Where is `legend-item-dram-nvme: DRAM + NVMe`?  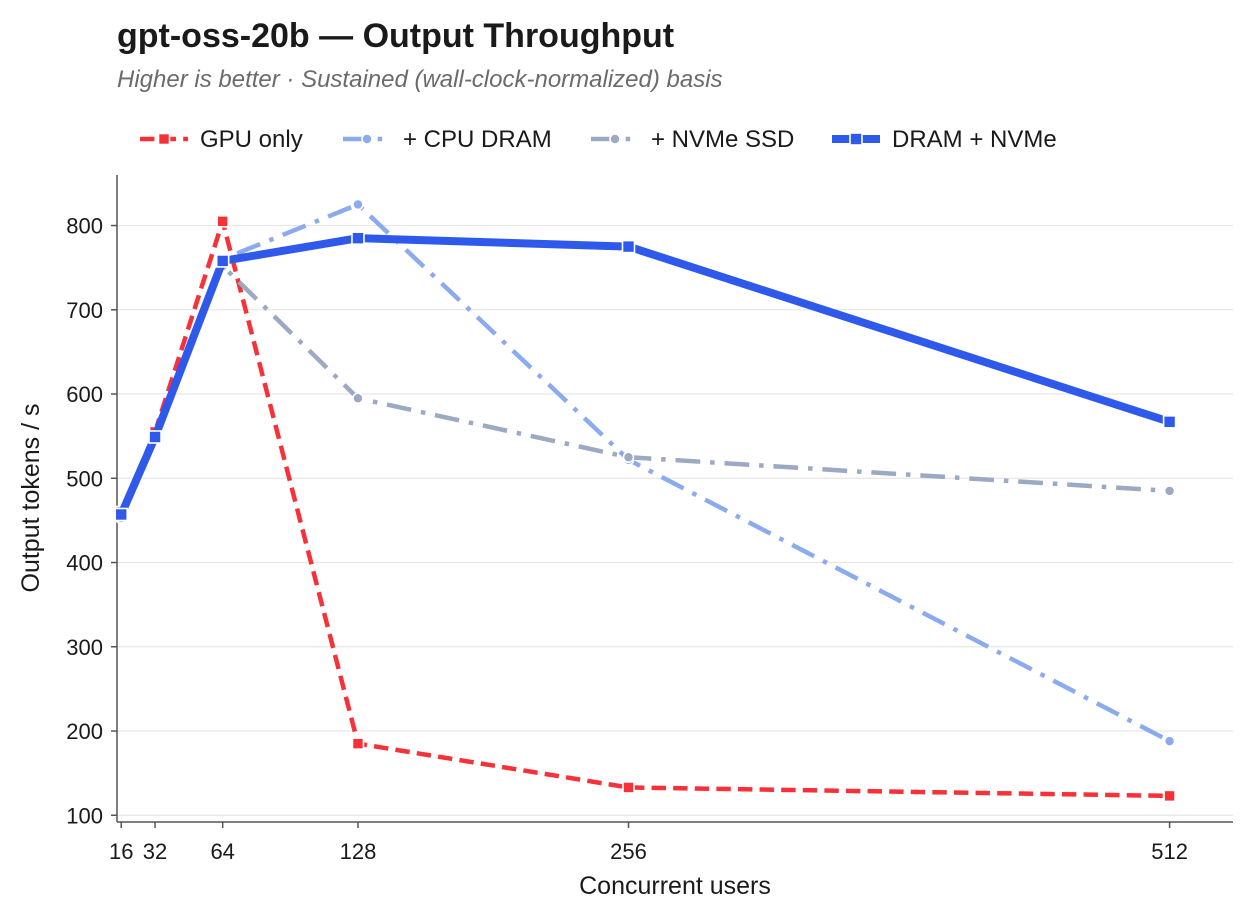
legend-item-dram-nvme: DRAM + NVMe is located at coordinates (944, 139).